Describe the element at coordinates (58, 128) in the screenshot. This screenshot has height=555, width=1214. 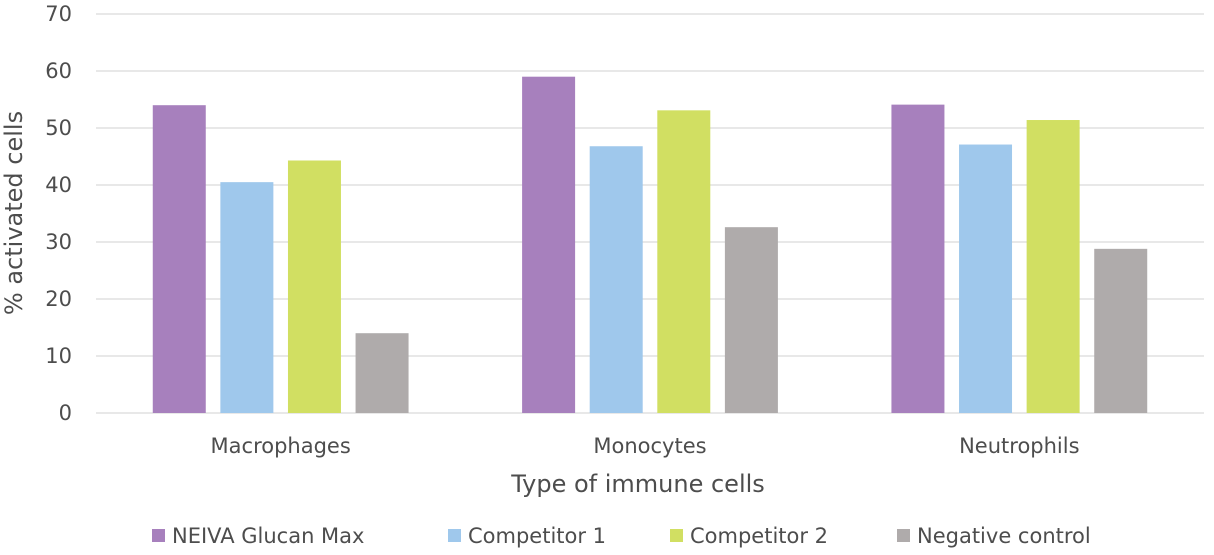
I see `y-tick-label: 50` at that location.